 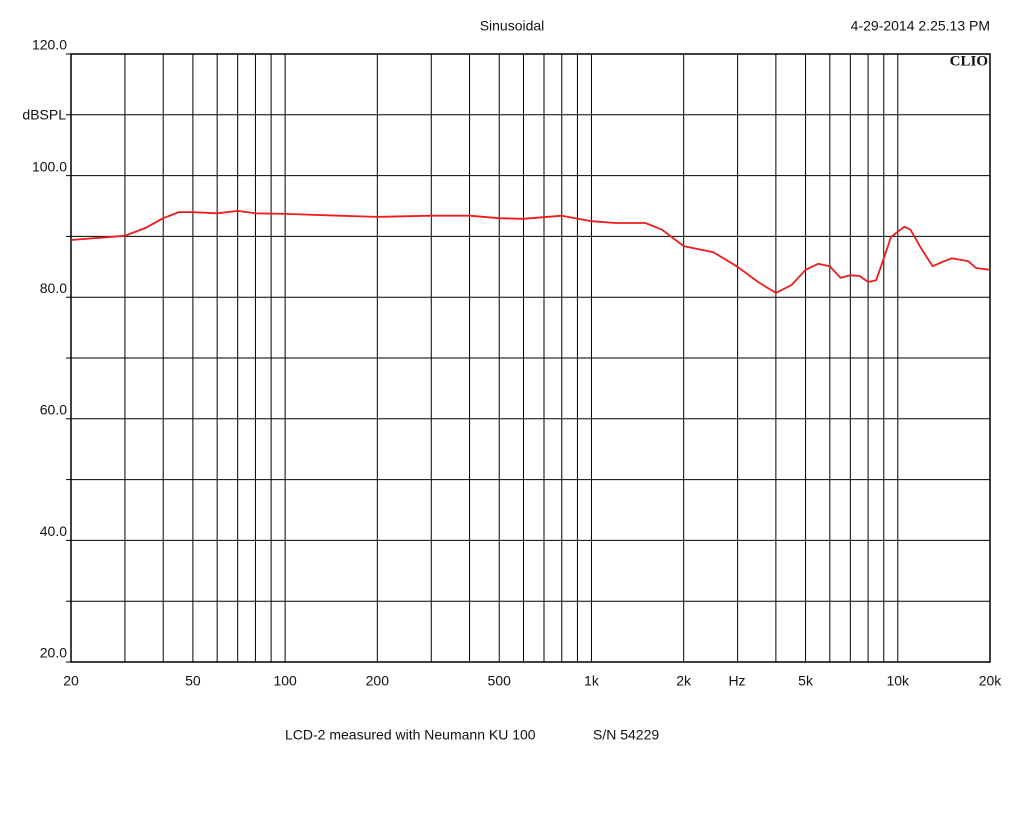 What do you see at coordinates (530, 252) in the screenshot?
I see `response-line` at bounding box center [530, 252].